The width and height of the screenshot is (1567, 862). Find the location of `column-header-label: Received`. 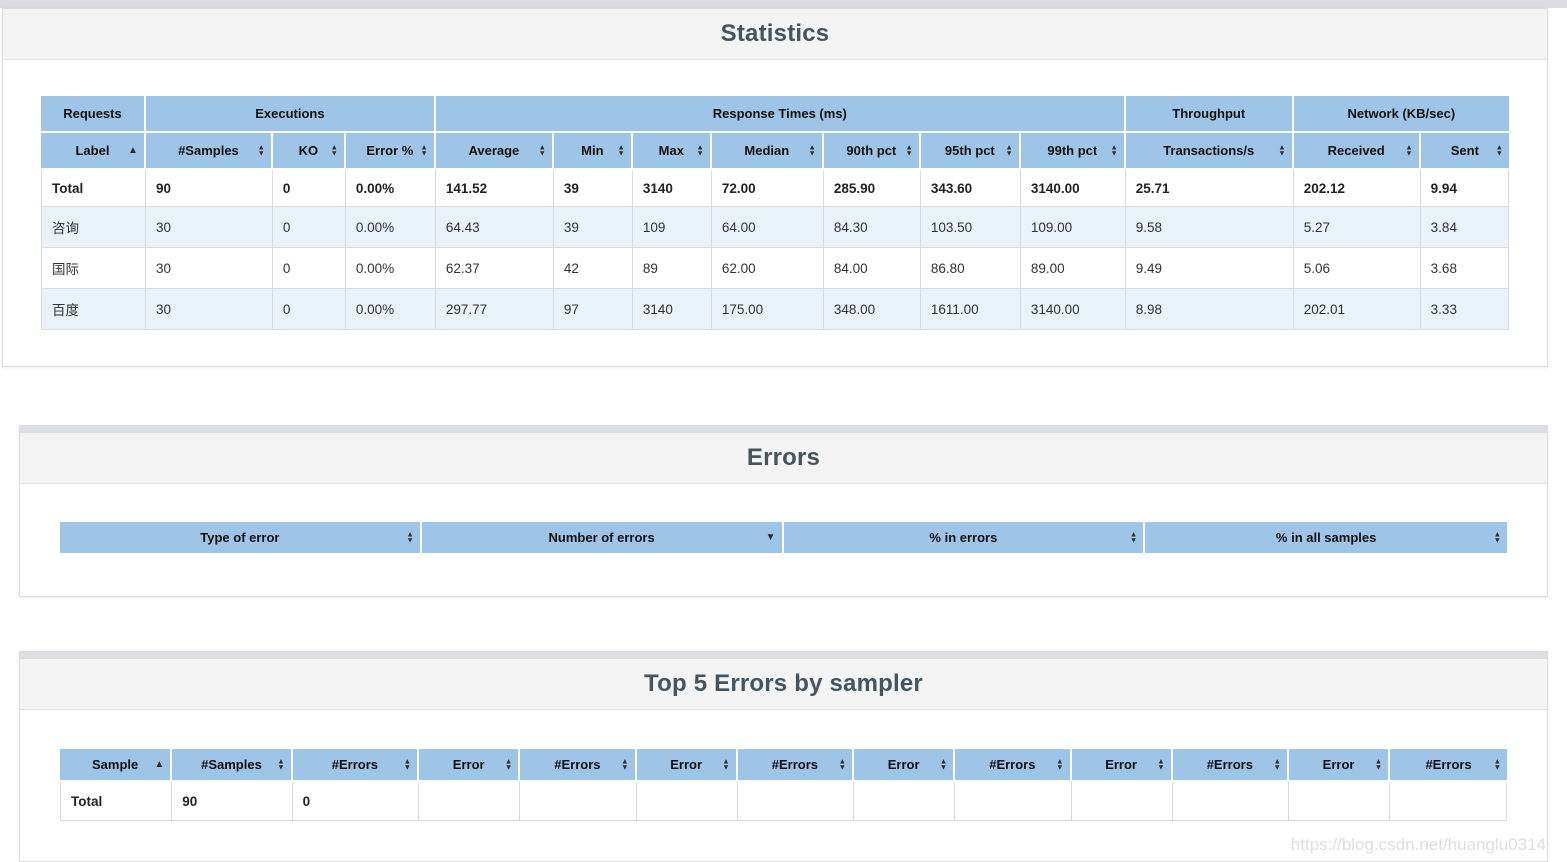

column-header-label: Received is located at coordinates (1356, 150).